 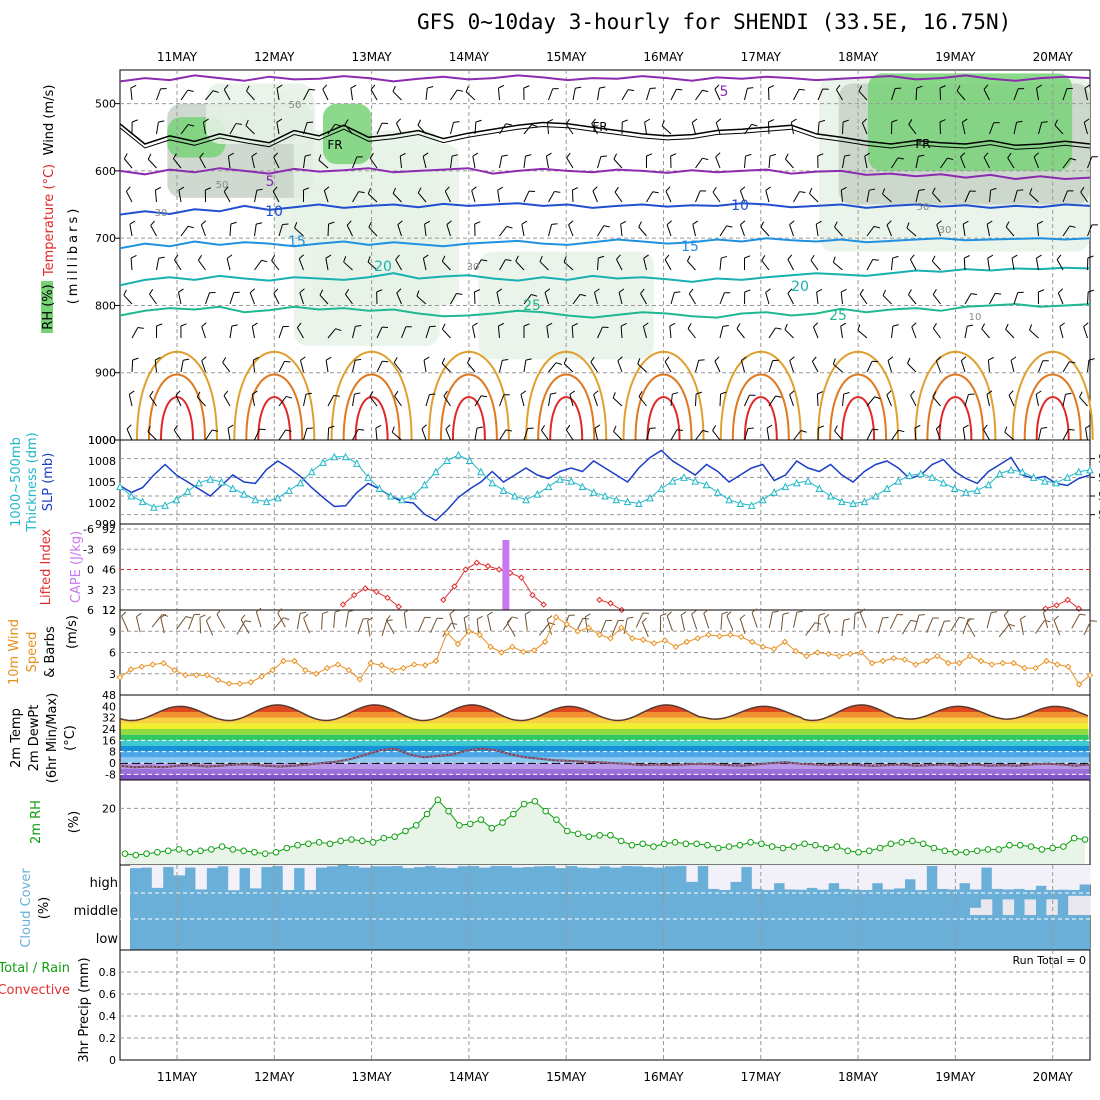 I want to click on y-axis-label-wind: Wind (m/s), so click(x=49, y=120).